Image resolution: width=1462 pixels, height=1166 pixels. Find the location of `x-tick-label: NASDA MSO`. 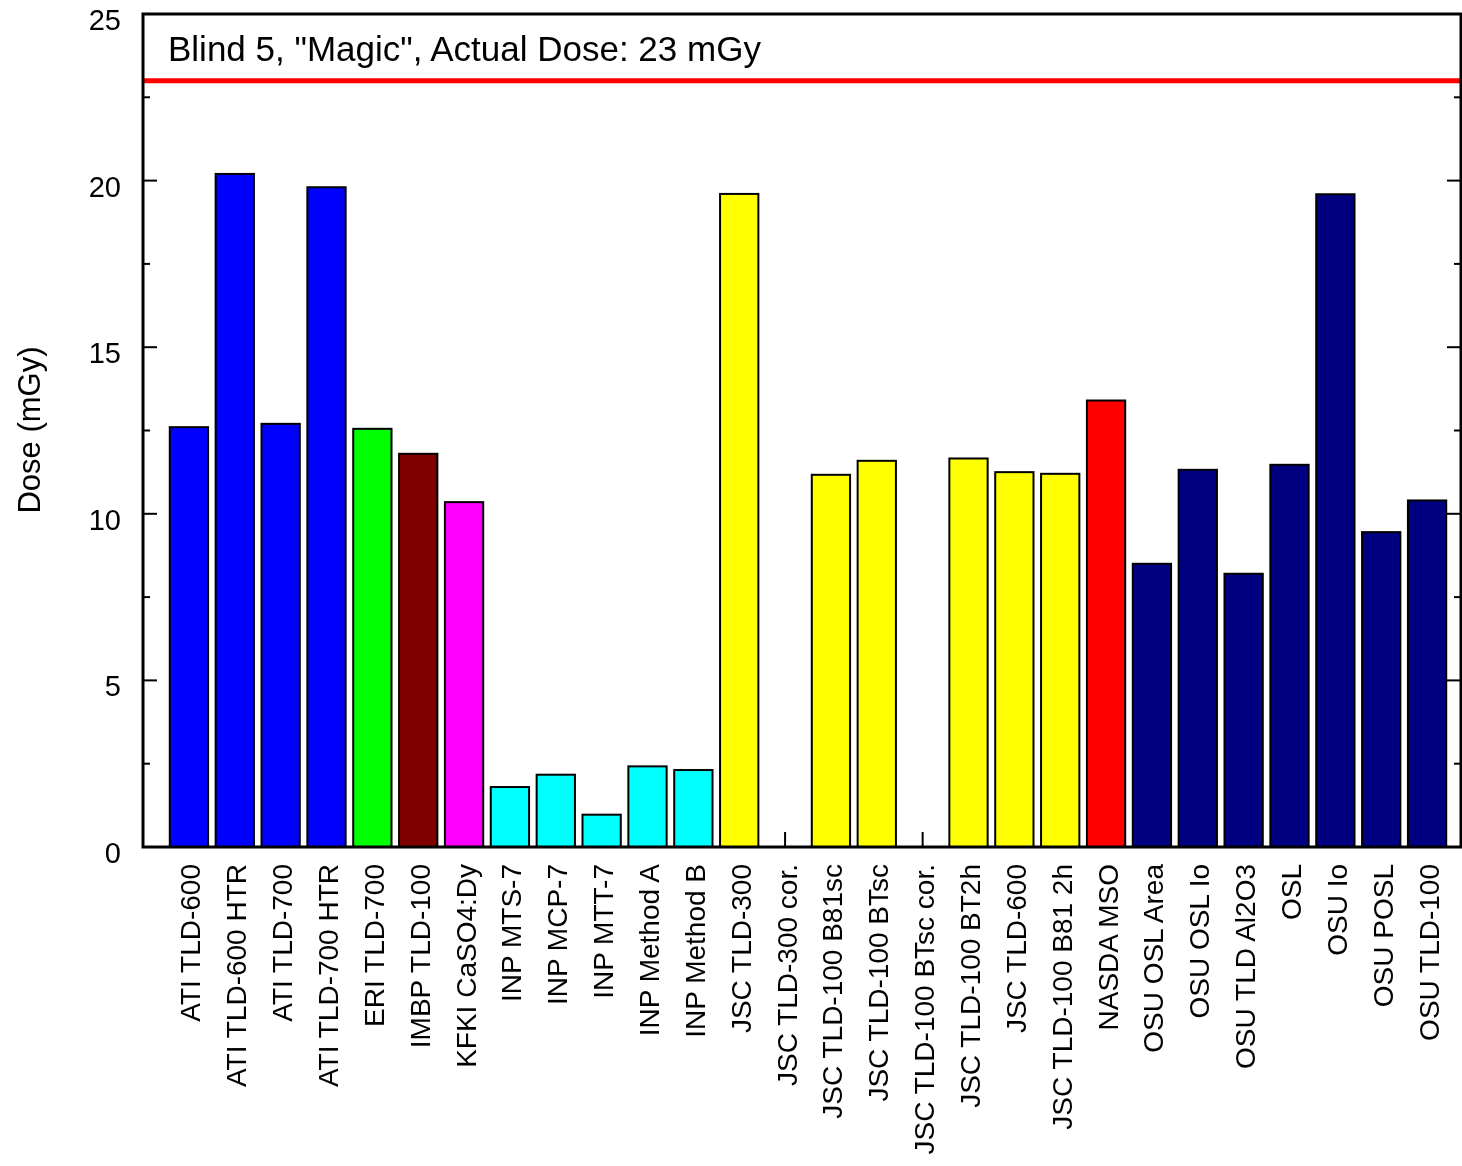

x-tick-label: NASDA MSO is located at coordinates (1108, 947).